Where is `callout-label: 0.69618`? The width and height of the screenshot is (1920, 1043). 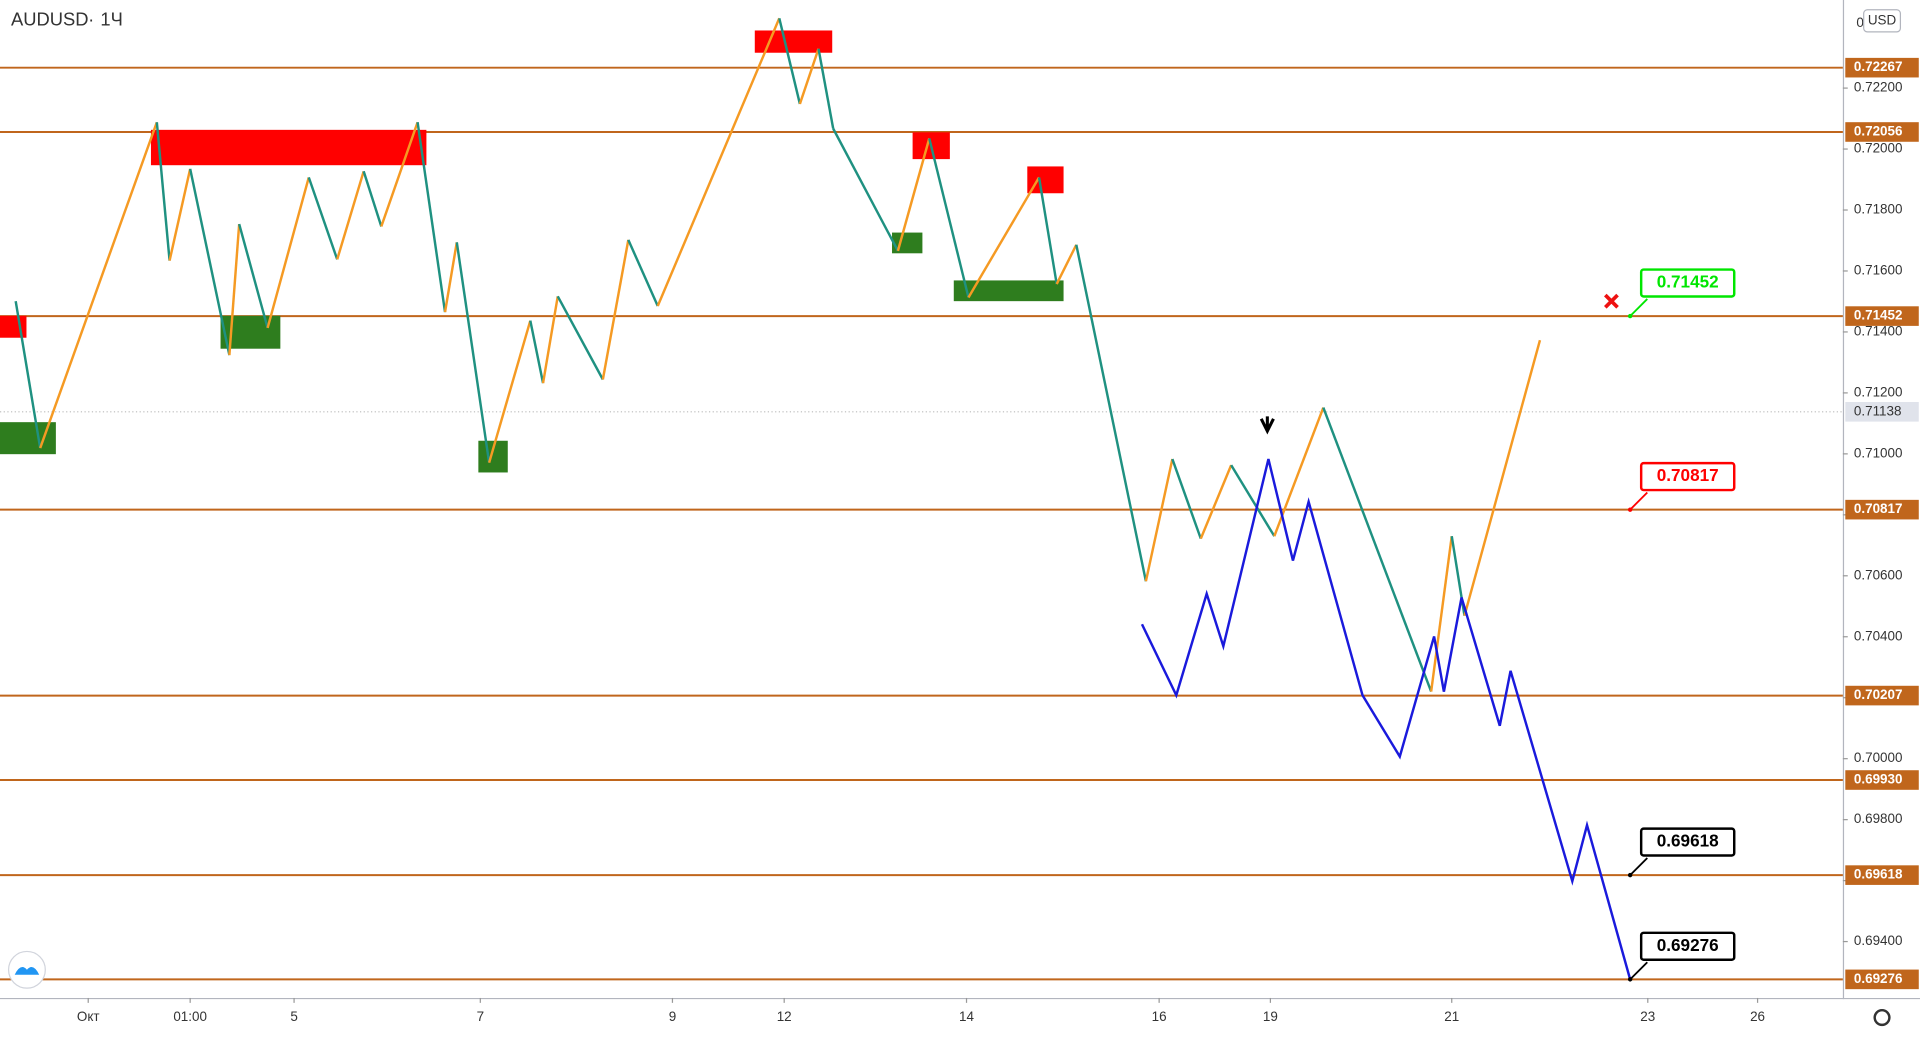
callout-label: 0.69618 is located at coordinates (1688, 841).